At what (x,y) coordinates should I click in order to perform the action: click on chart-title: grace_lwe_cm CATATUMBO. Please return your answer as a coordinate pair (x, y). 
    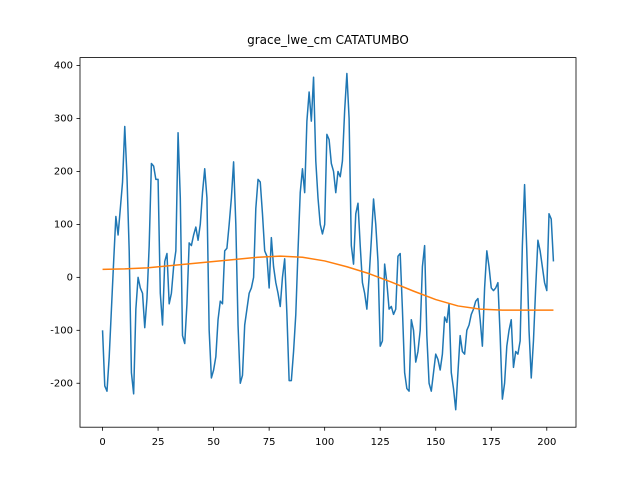
    Looking at the image, I should click on (328, 40).